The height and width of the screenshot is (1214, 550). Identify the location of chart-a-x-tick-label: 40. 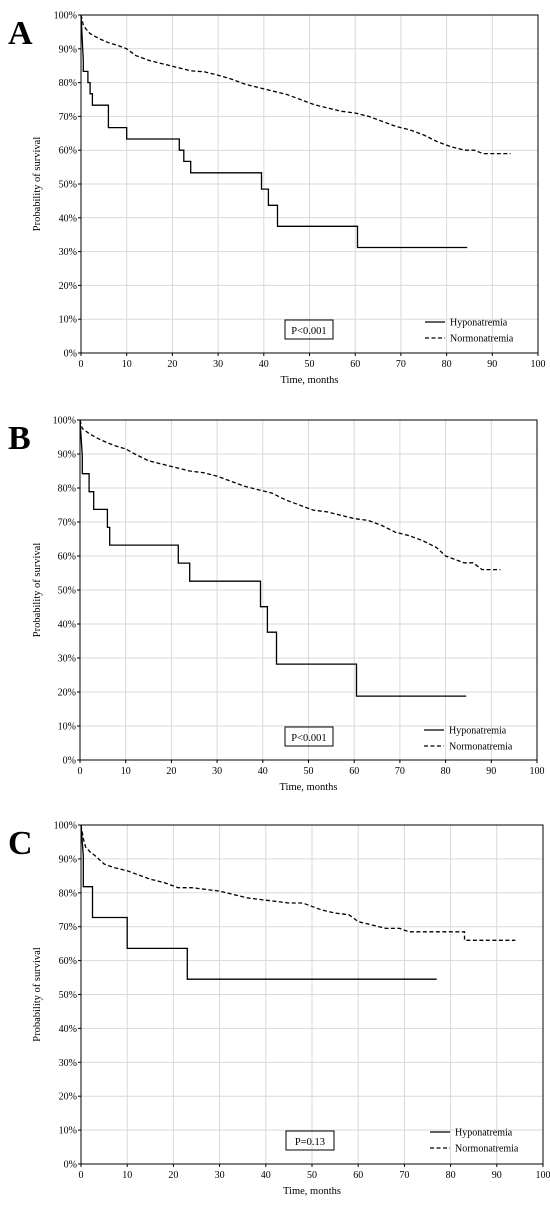
(264, 364).